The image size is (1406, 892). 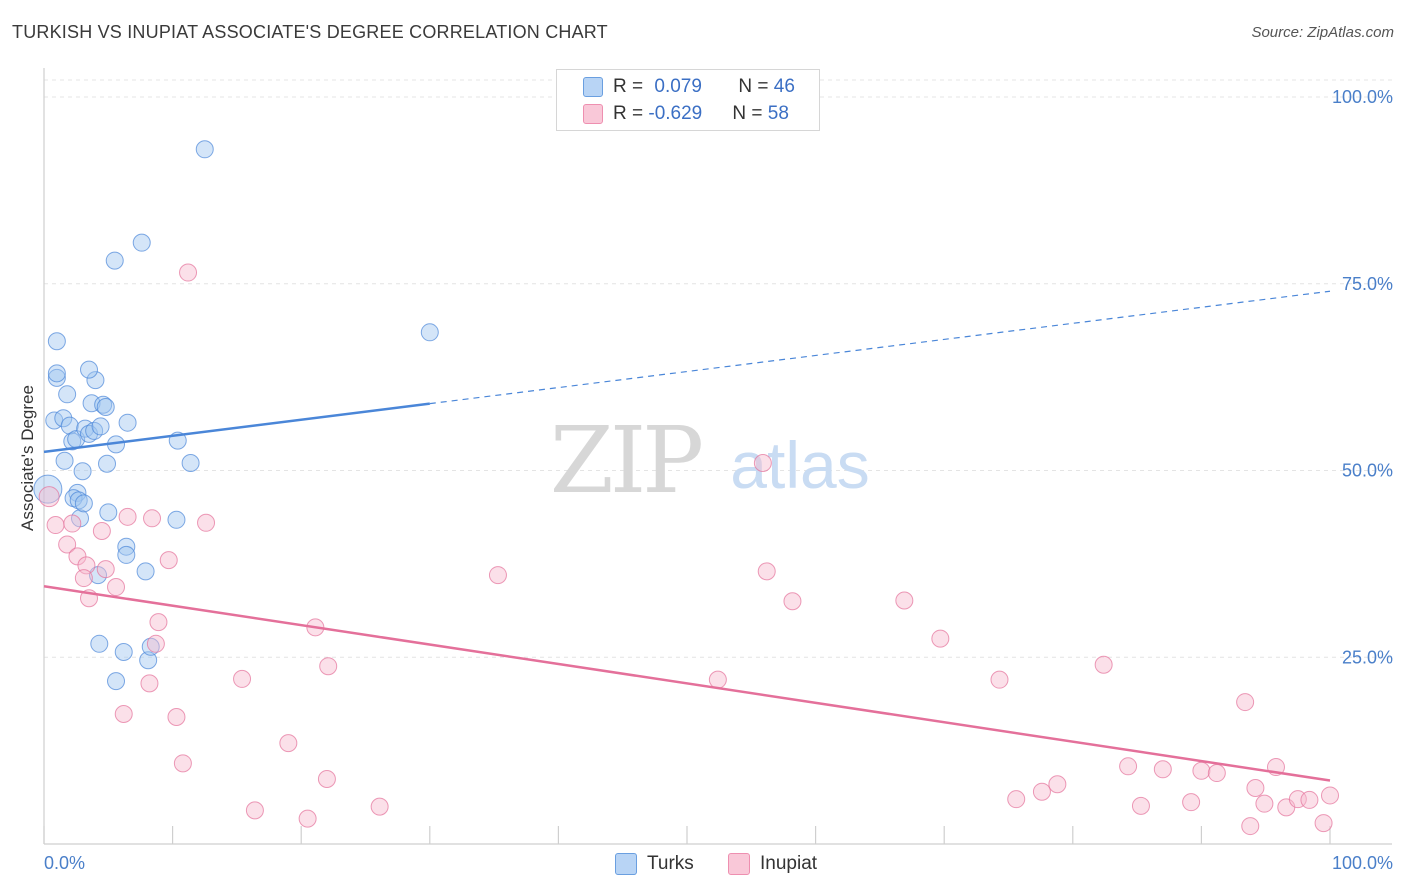 I want to click on bottom-legend-swatch-turks, so click(x=626, y=864).